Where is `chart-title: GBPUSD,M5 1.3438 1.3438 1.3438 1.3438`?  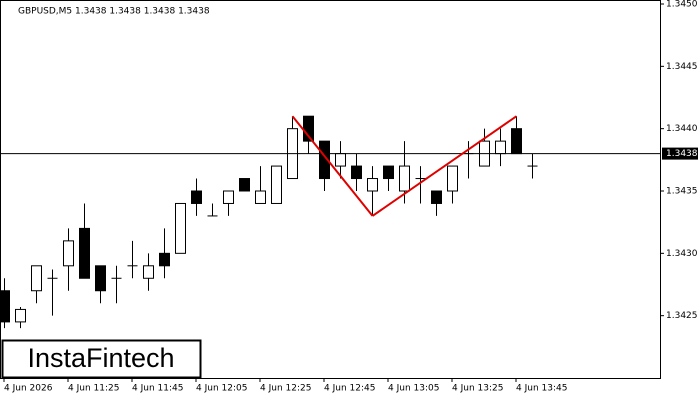
chart-title: GBPUSD,M5 1.3438 1.3438 1.3438 1.3438 is located at coordinates (114, 12).